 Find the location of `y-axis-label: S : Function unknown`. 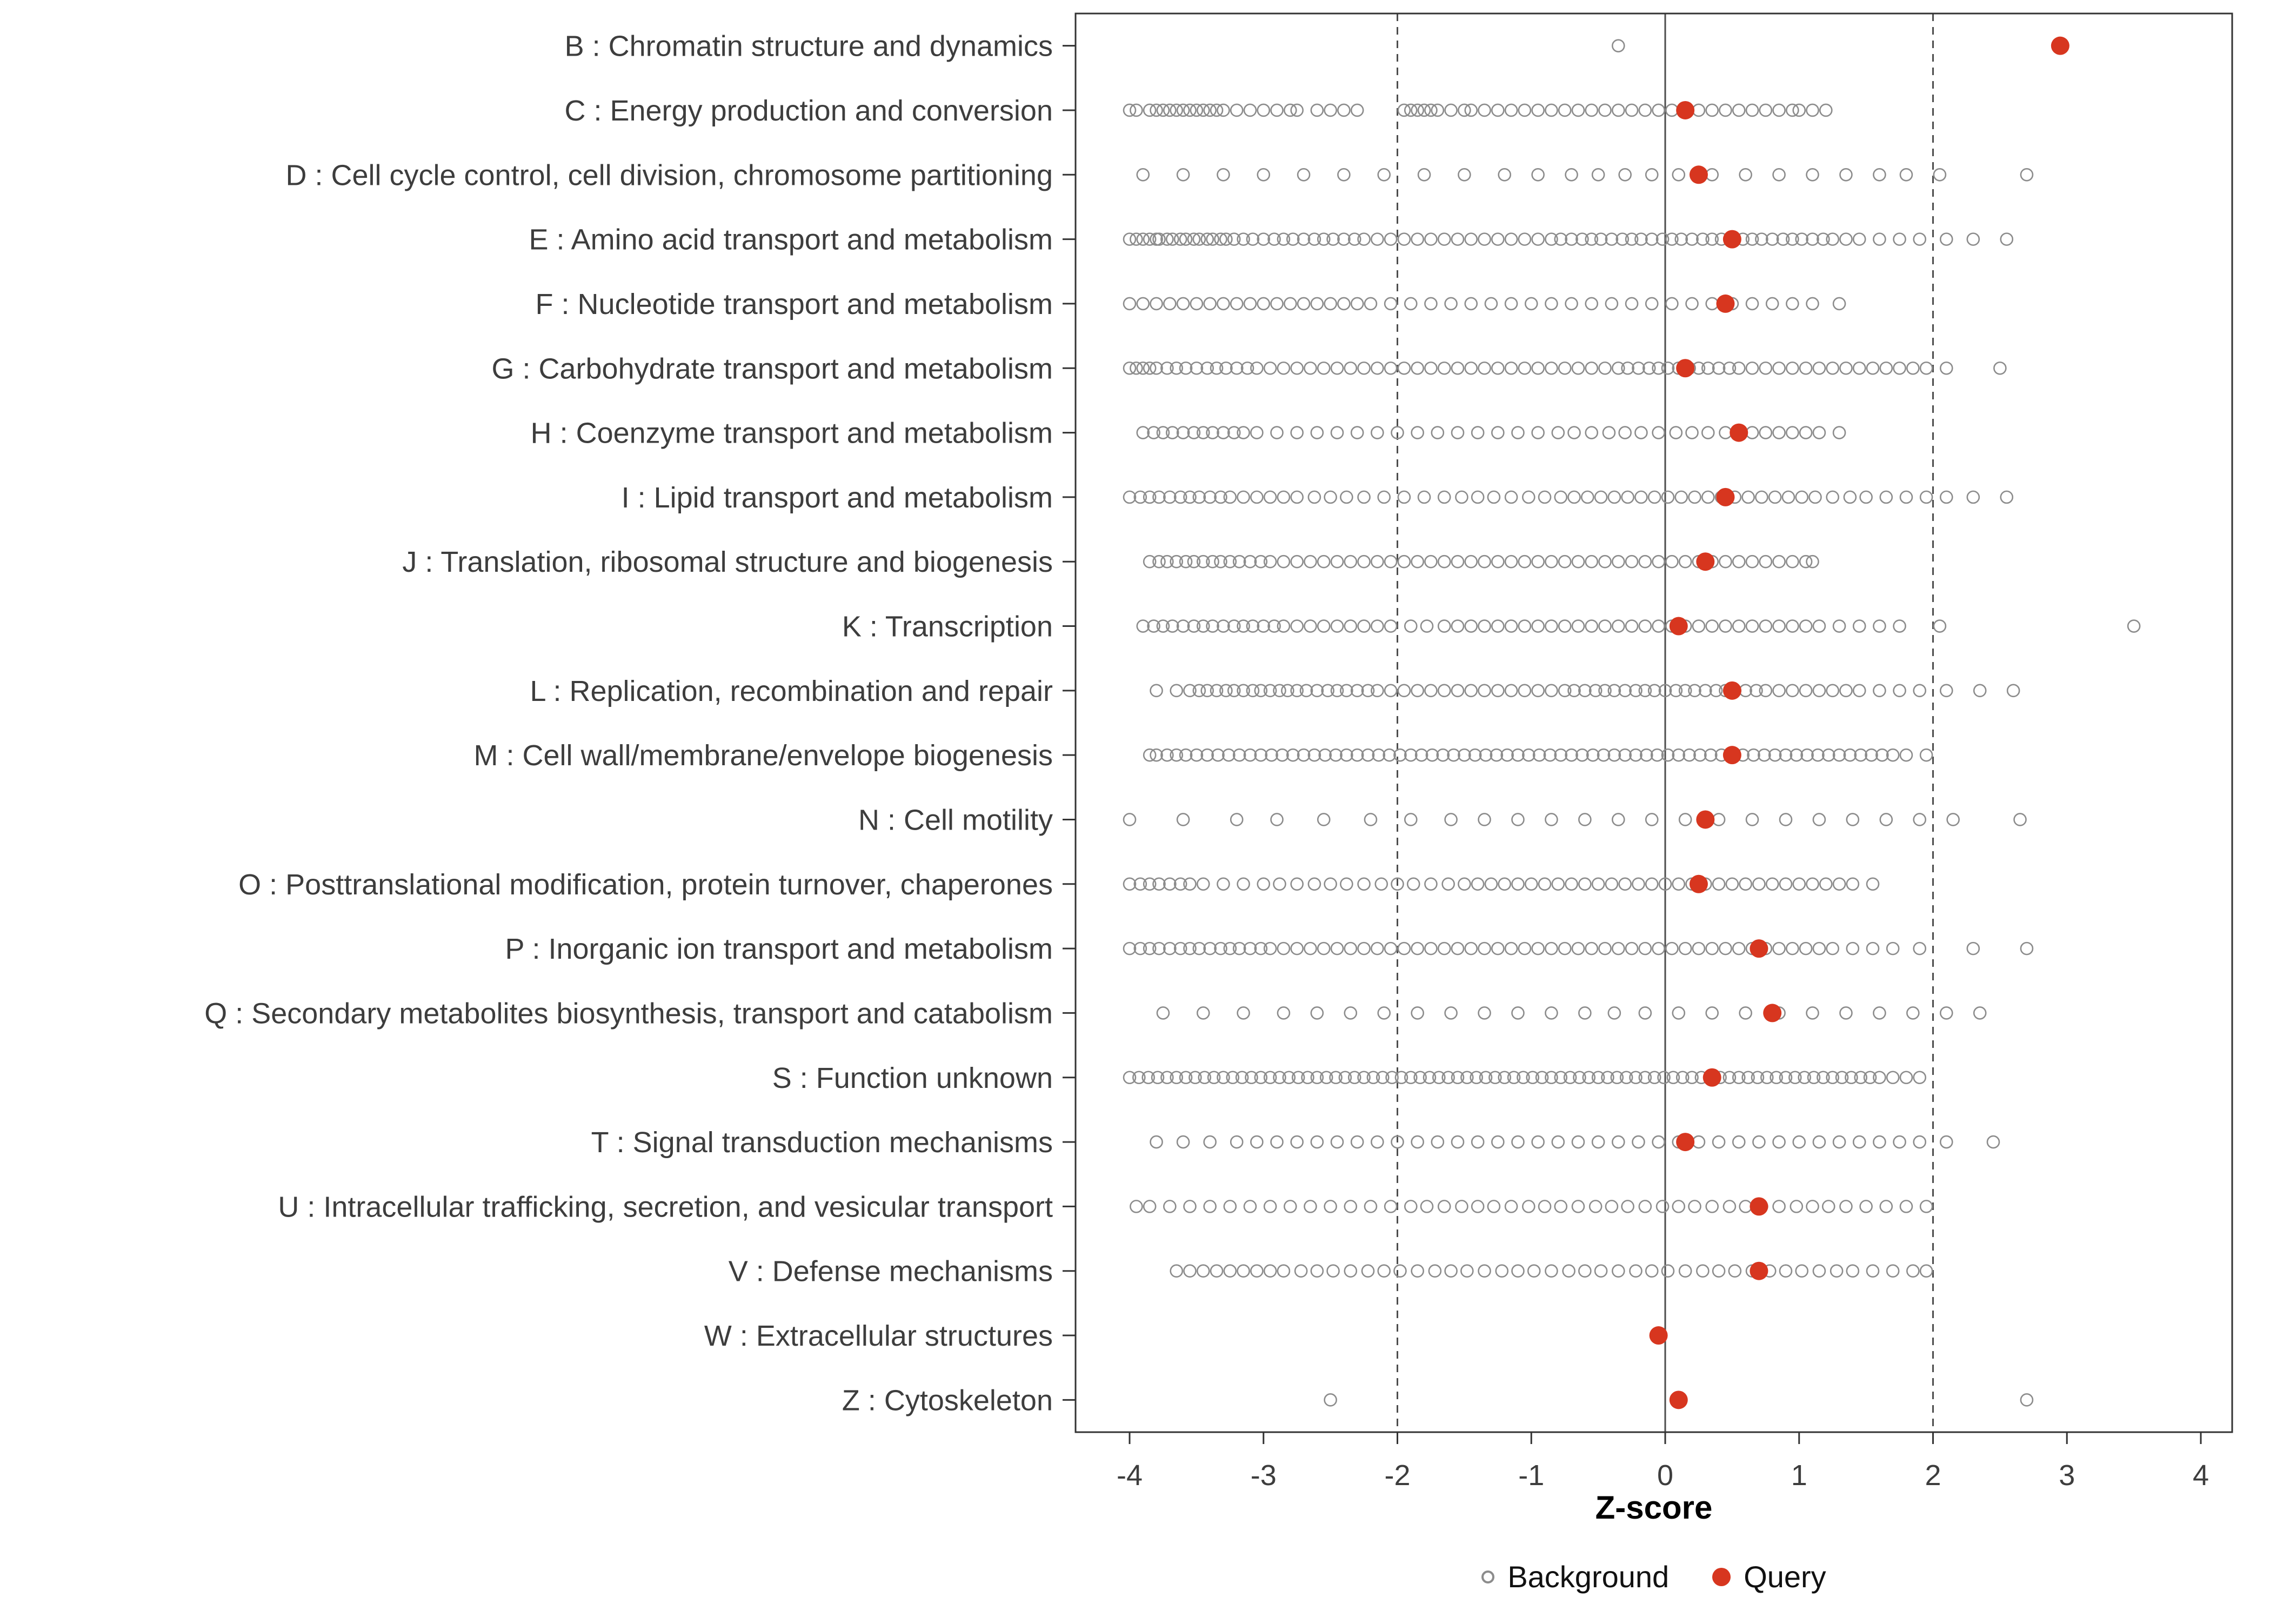

y-axis-label: S : Function unknown is located at coordinates (912, 1078).